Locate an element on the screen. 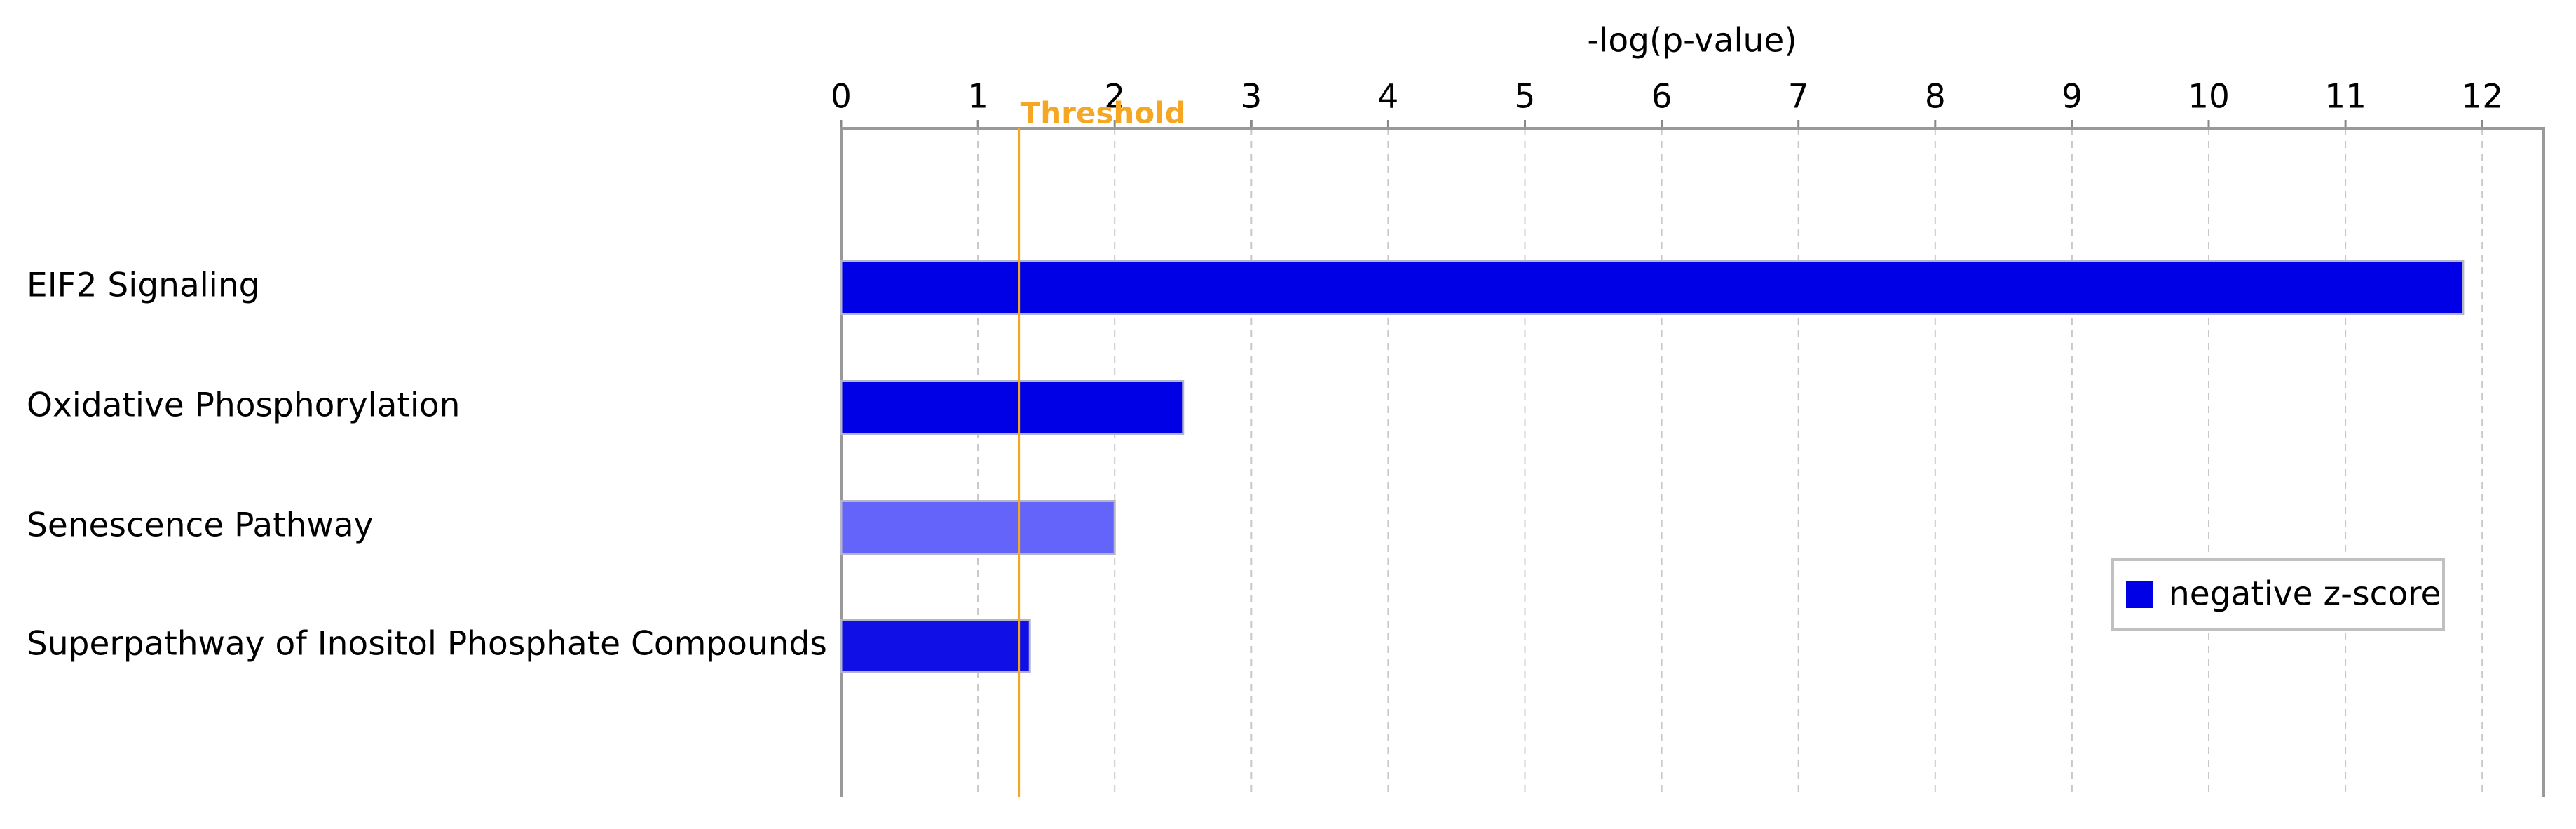 Image resolution: width=2576 pixels, height=829 pixels. threshold-label: Threshold is located at coordinates (1103, 113).